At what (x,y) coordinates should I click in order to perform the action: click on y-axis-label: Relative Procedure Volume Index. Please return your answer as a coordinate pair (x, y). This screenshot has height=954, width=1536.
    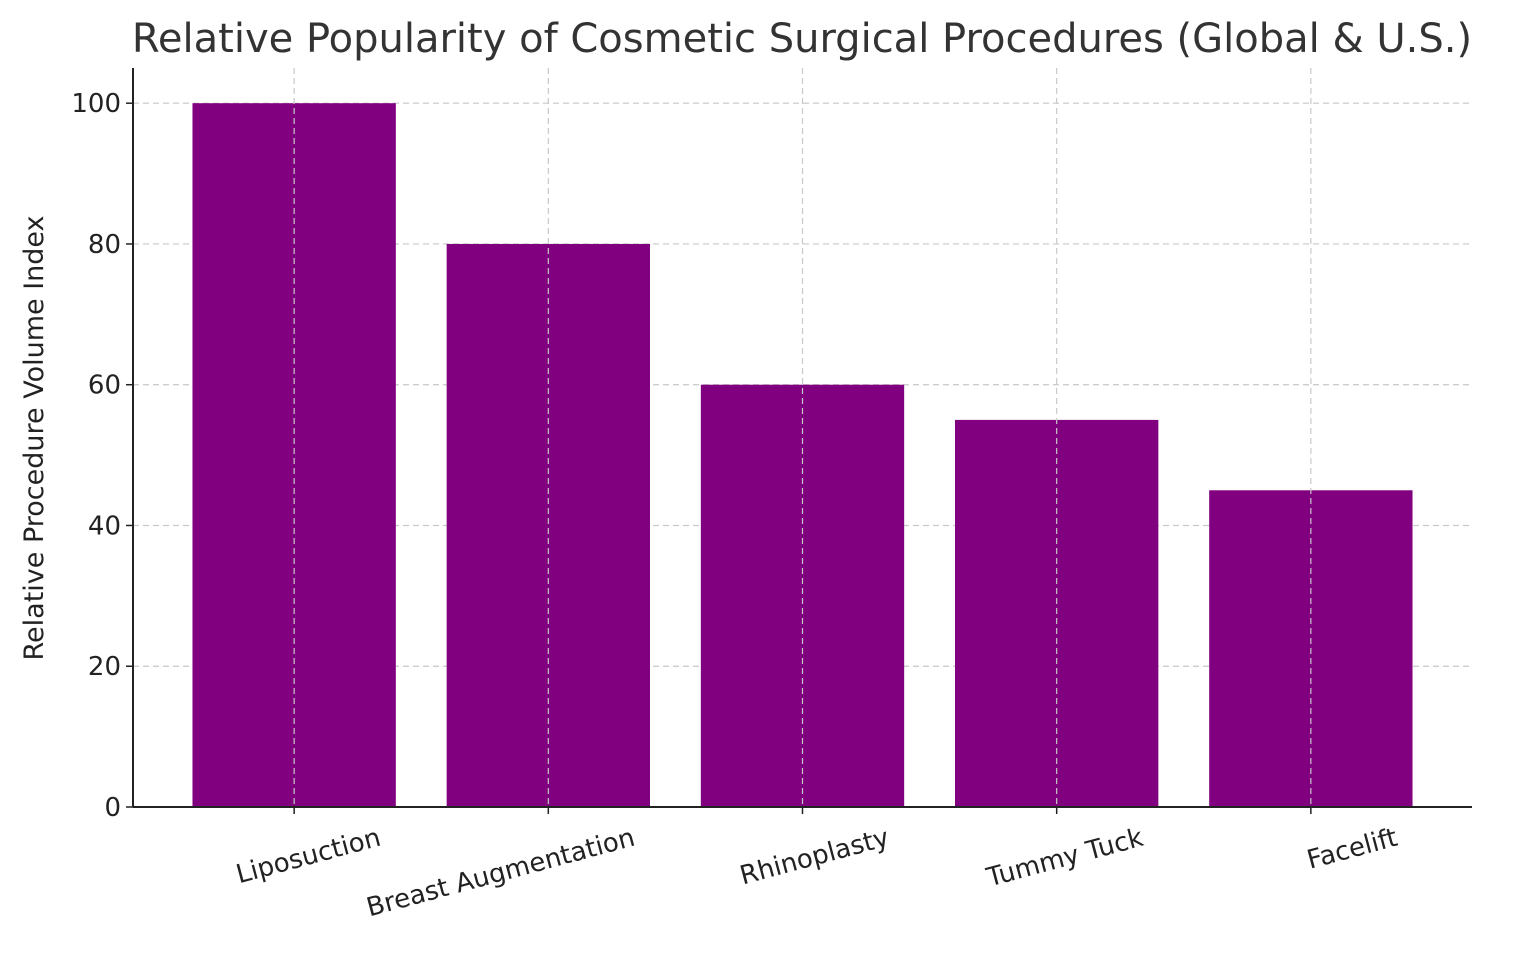
    Looking at the image, I should click on (34, 437).